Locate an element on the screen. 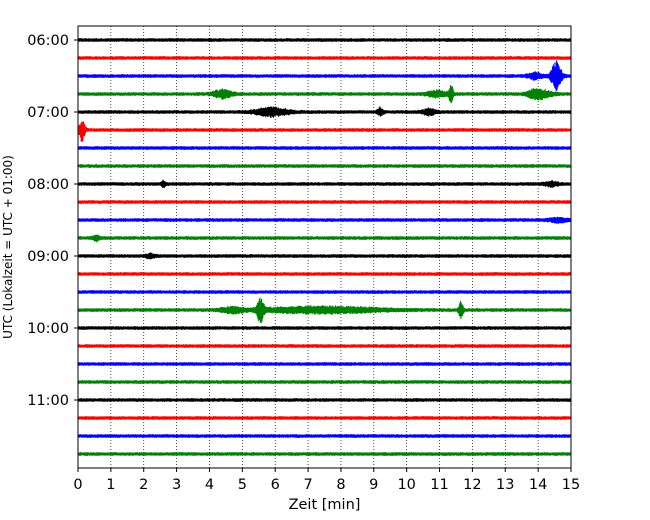 Image resolution: width=650 pixels, height=520 pixels. y-tick-label: 07:00 is located at coordinates (48, 113).